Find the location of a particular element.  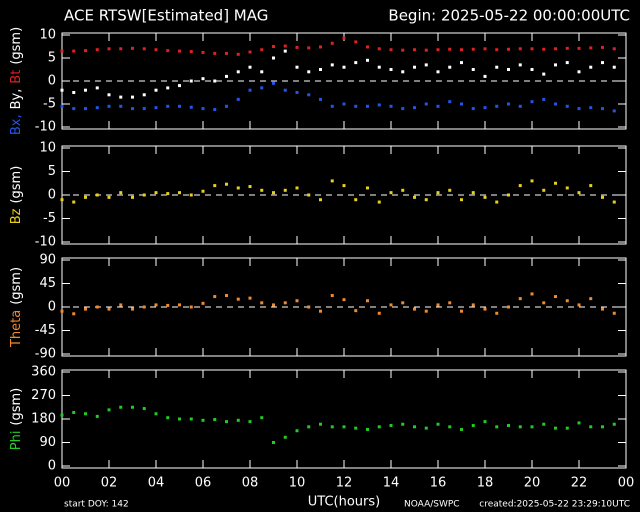

y-tick-label: 360 is located at coordinates (43, 372).